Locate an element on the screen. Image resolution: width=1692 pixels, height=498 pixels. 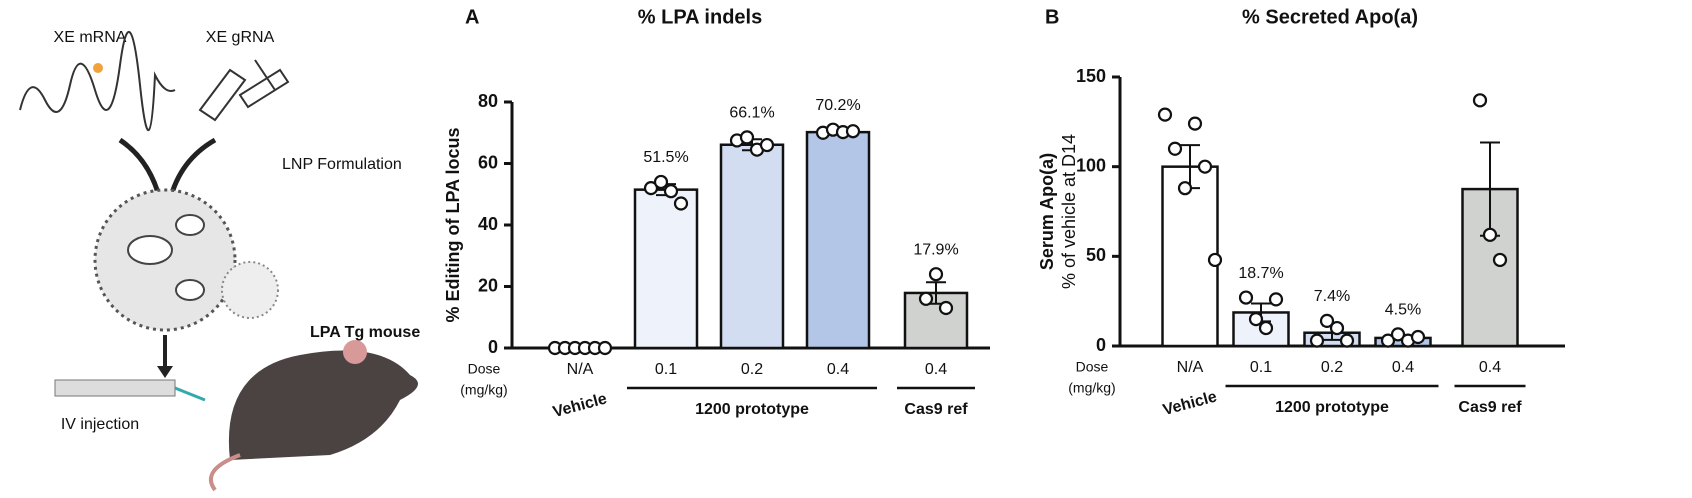
chart-title: % LPA indels is located at coordinates (700, 17).